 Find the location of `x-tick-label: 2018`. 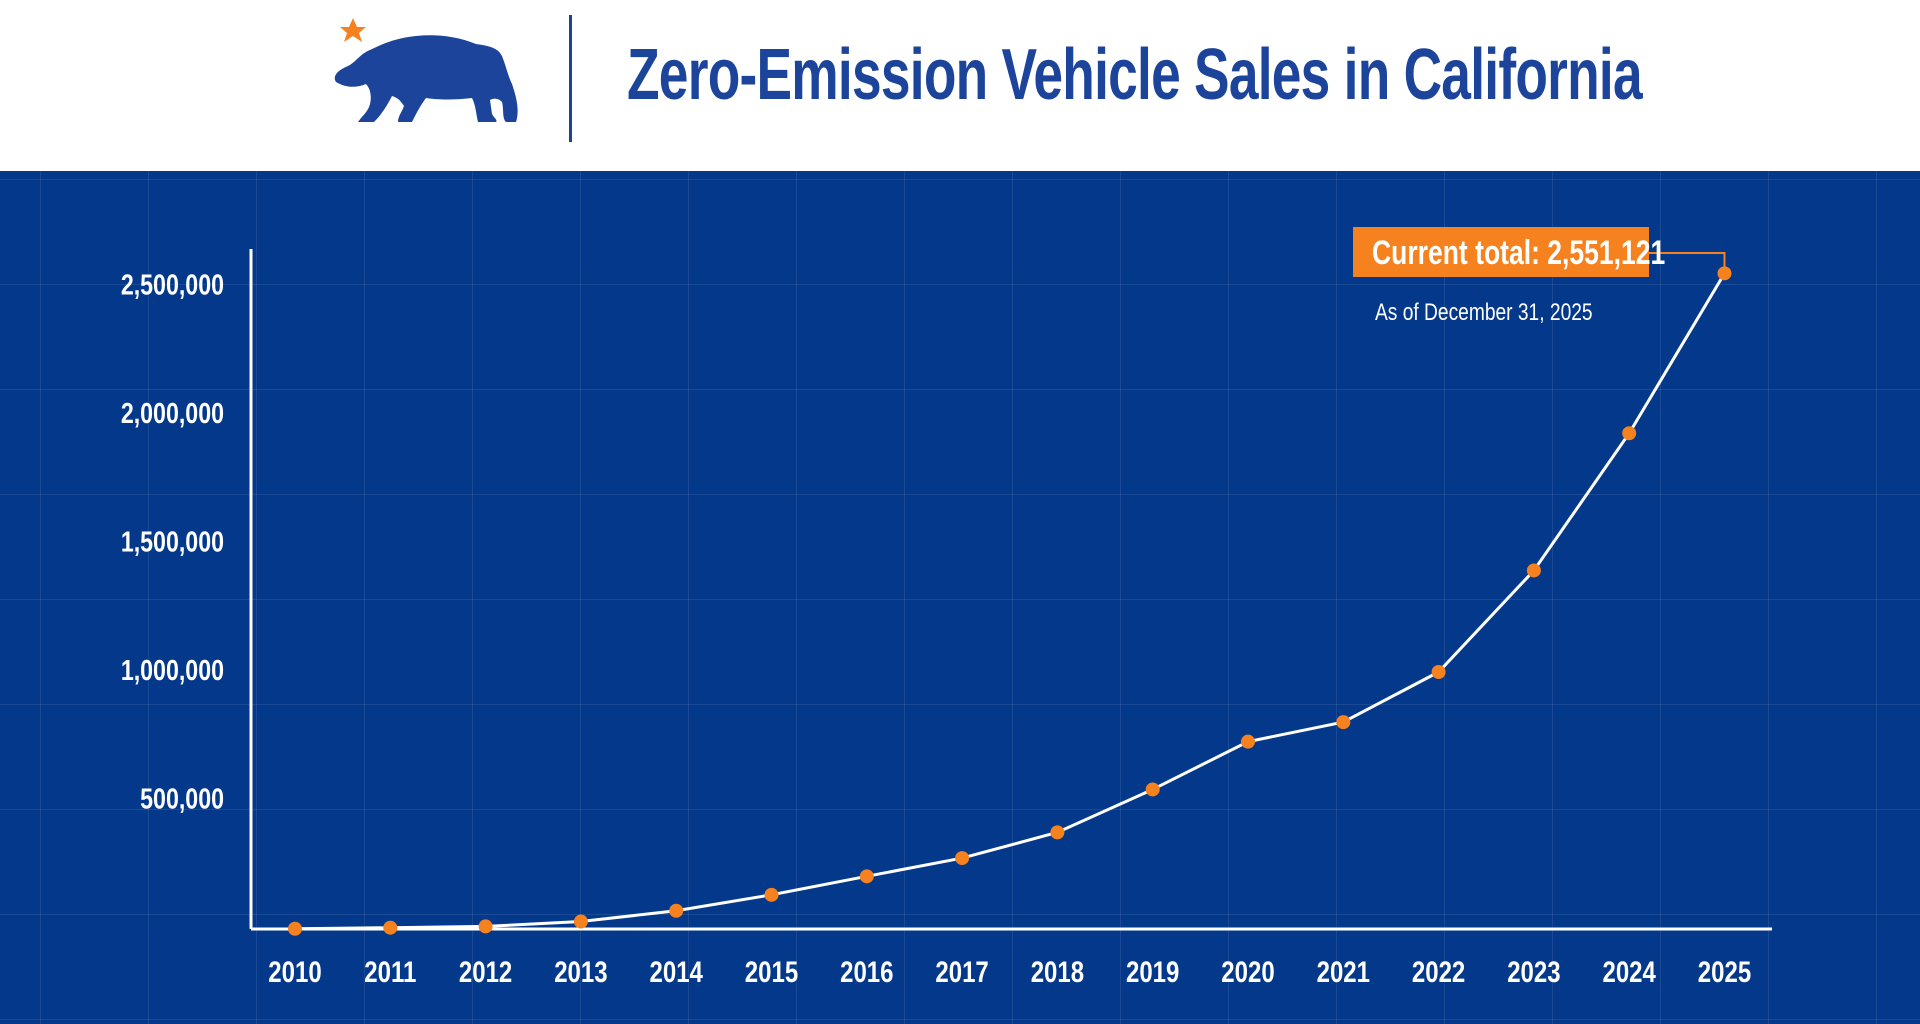

x-tick-label: 2018 is located at coordinates (1057, 971).